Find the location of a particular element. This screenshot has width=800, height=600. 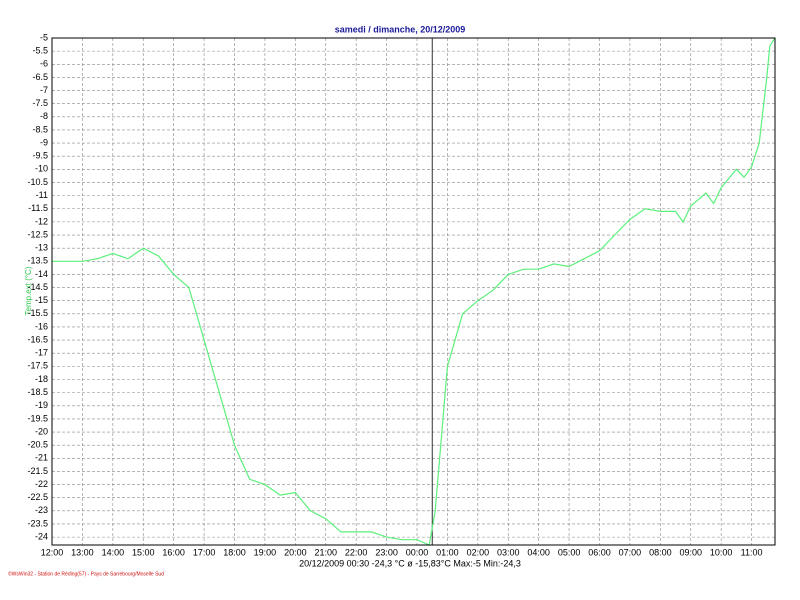

y-tick-label: -18.5 is located at coordinates (37, 392).